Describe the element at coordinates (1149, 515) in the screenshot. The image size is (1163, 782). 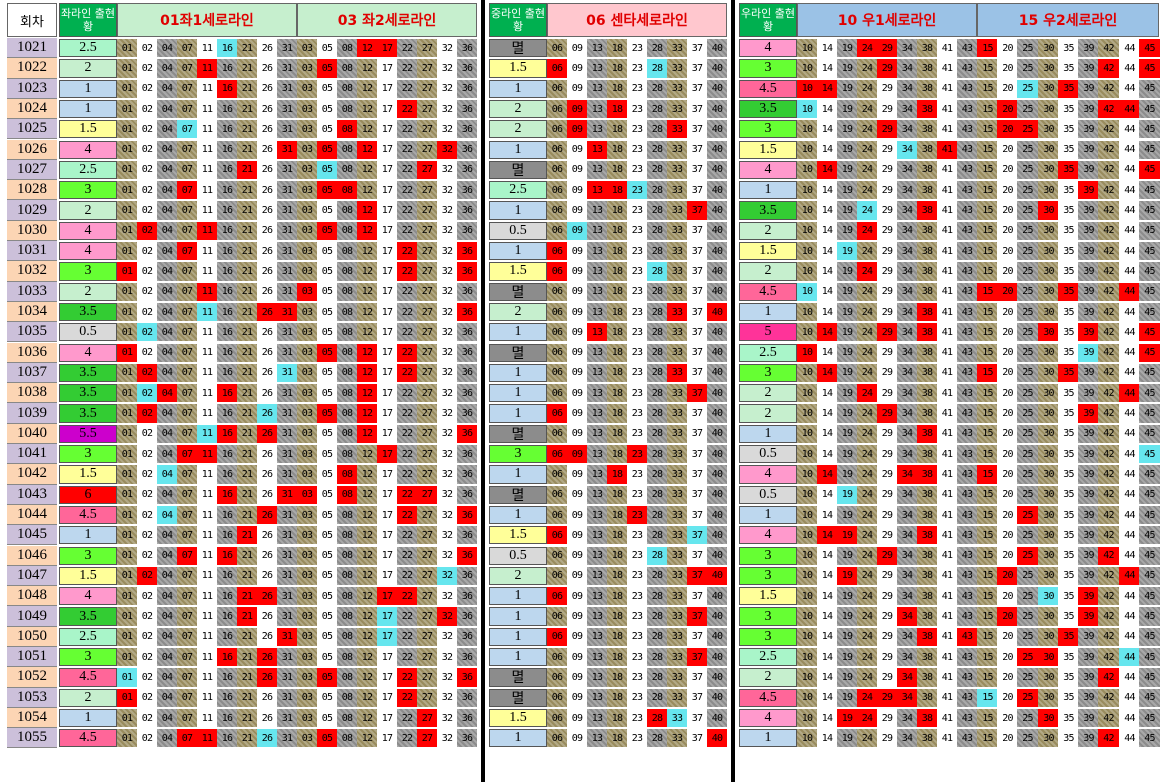
I see `ball-45: 45` at that location.